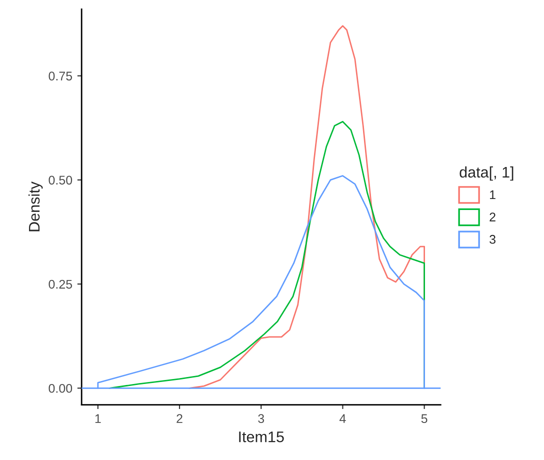  I want to click on legend-label: 1, so click(493, 195).